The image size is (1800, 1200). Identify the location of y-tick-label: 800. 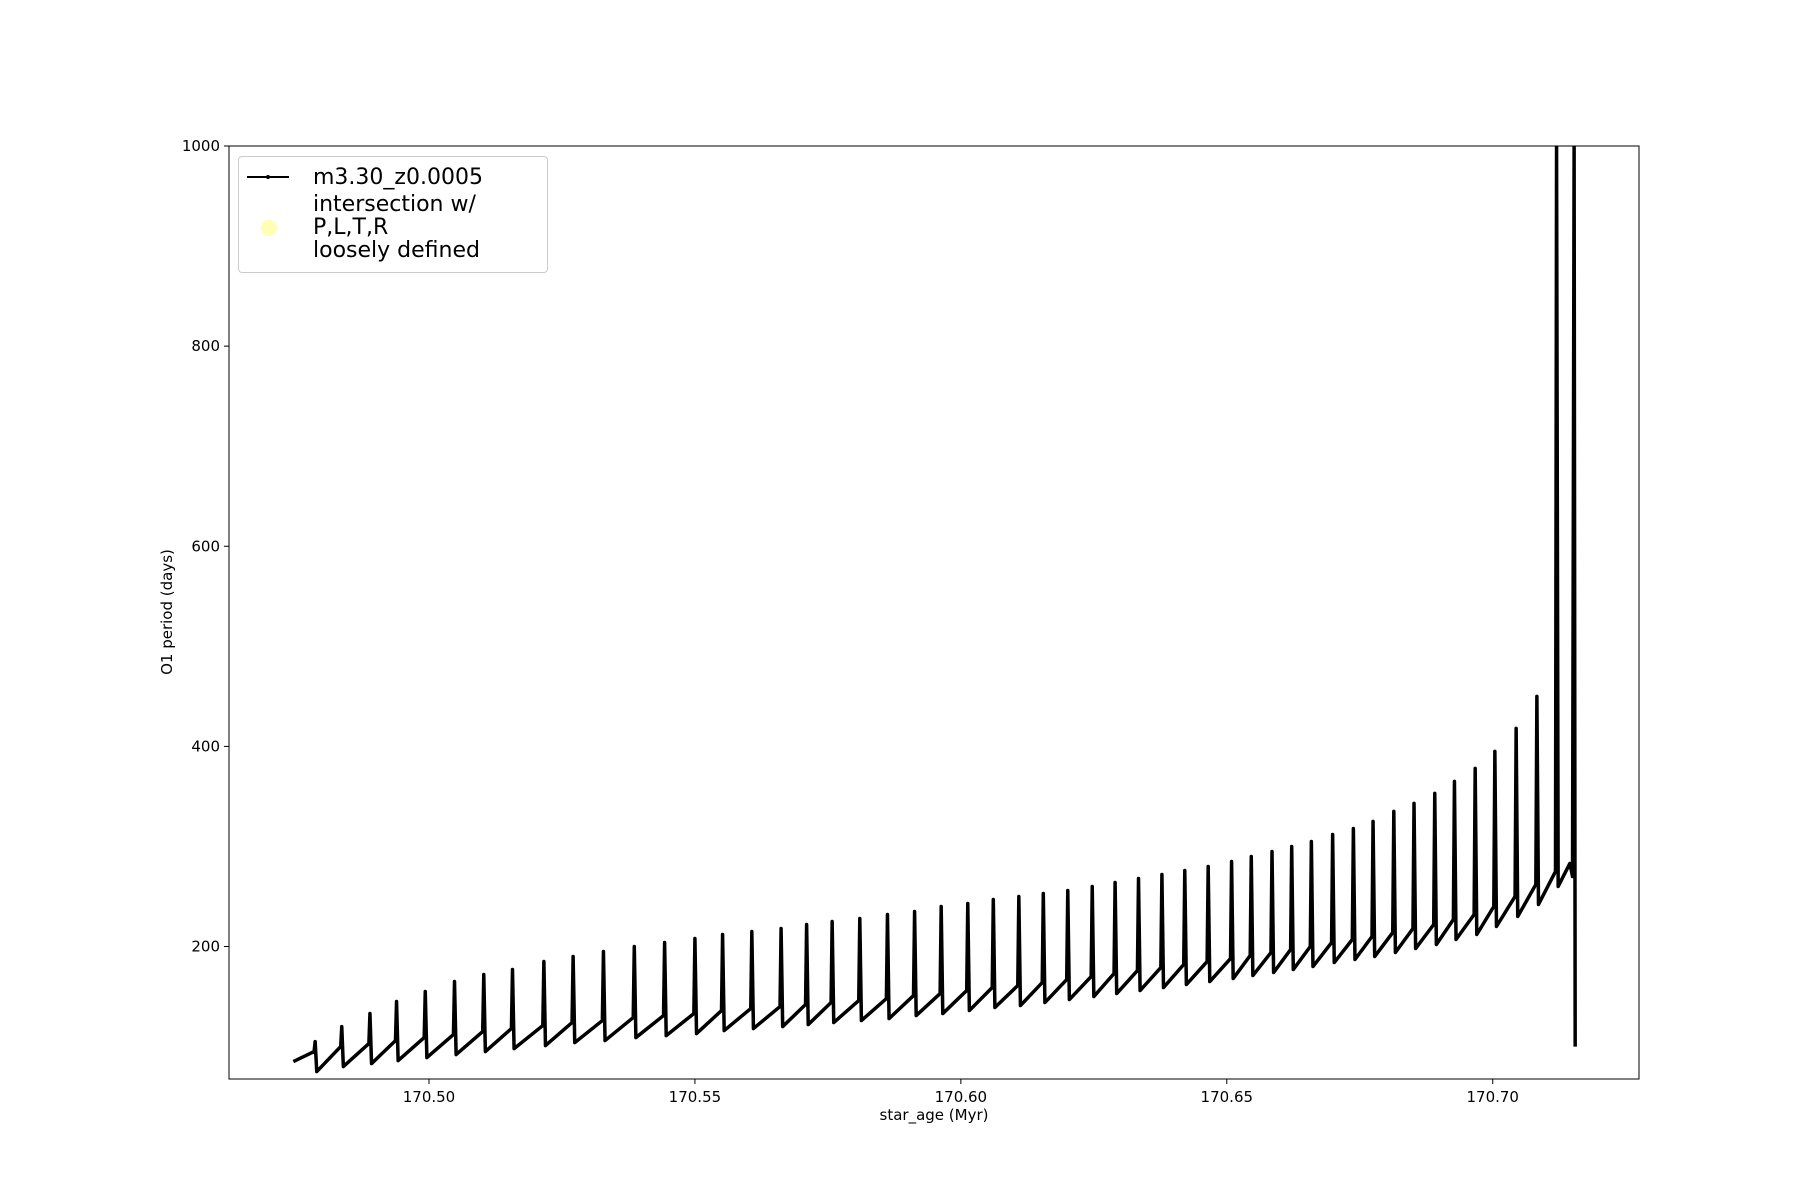
(205, 346).